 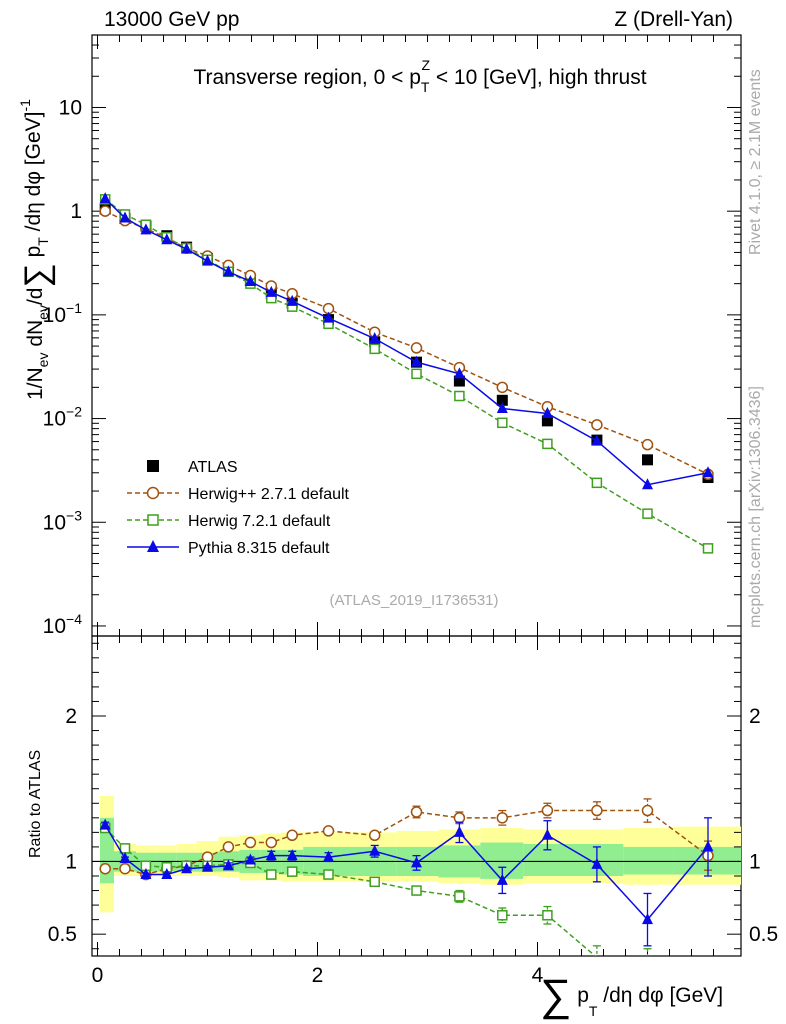 What do you see at coordinates (648, 860) in the screenshot?
I see `ratio-band-inner` at bounding box center [648, 860].